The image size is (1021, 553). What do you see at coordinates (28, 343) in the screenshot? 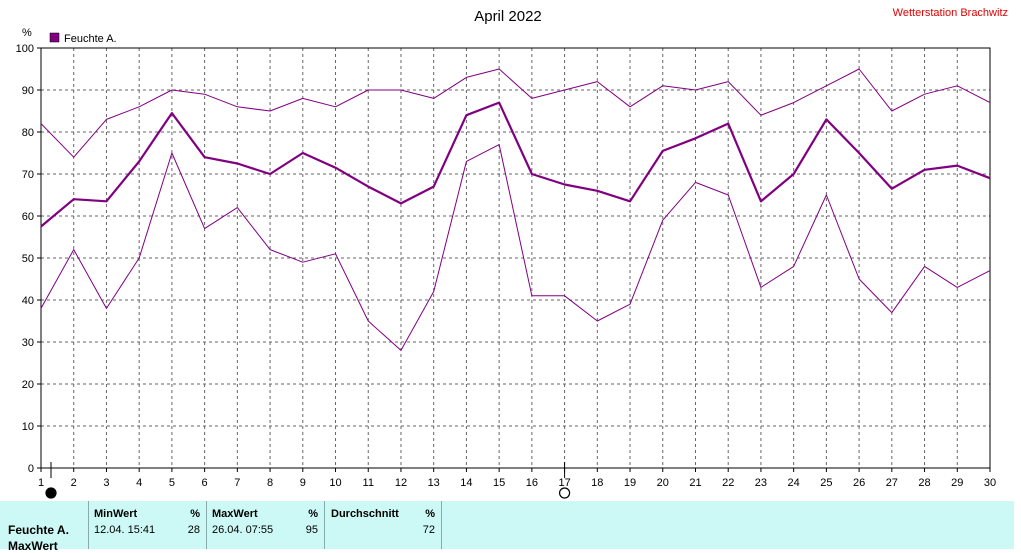
I see `y-tick-label: 30` at bounding box center [28, 343].